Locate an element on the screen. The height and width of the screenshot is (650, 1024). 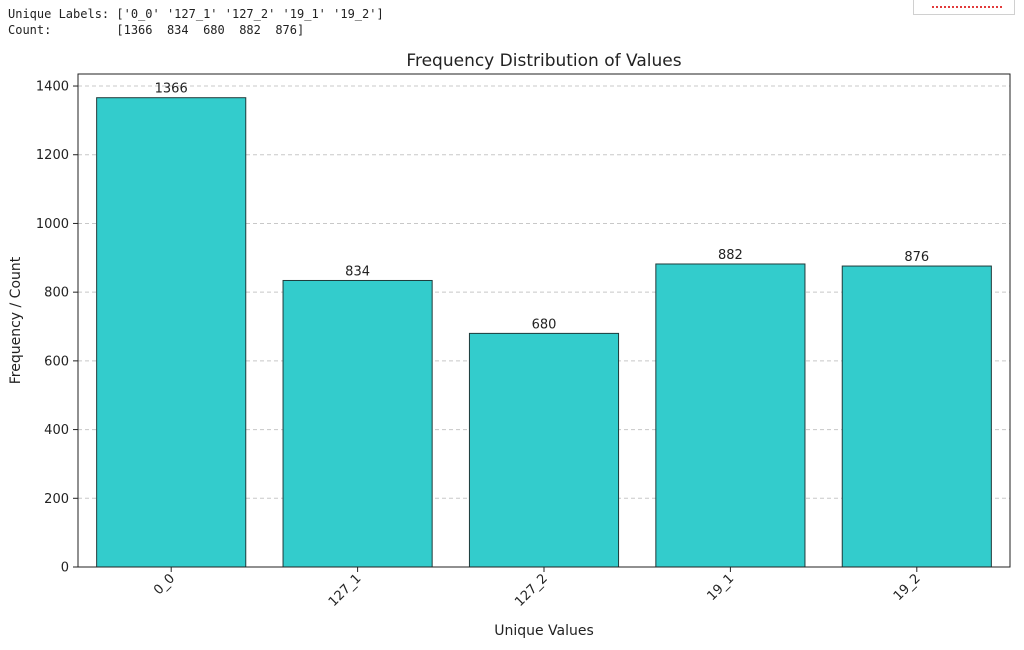
x-tick-label-19_2: 19_2 is located at coordinates (907, 587).